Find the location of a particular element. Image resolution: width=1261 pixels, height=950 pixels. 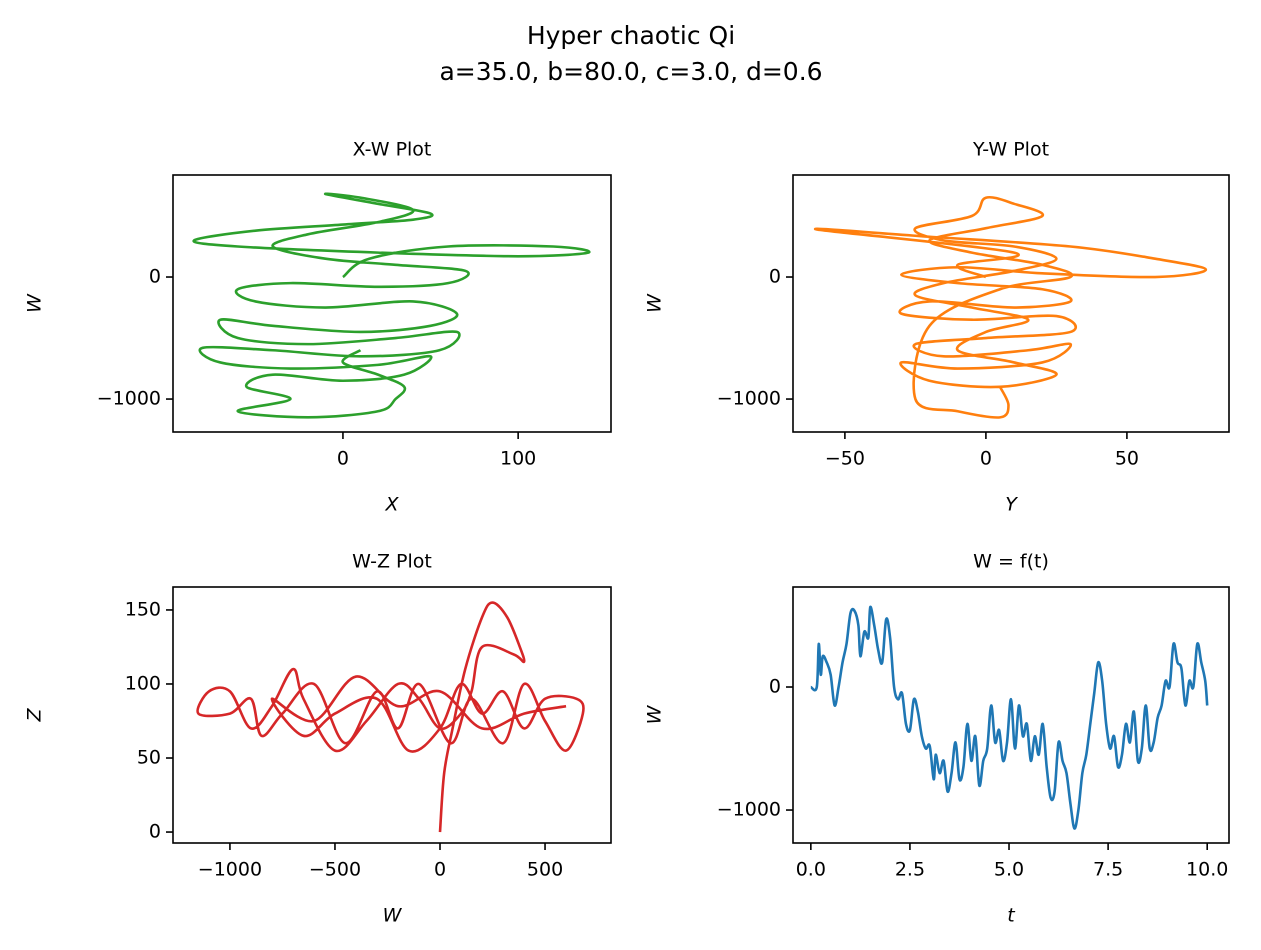

axes-title: W = f(t) is located at coordinates (1011, 562).